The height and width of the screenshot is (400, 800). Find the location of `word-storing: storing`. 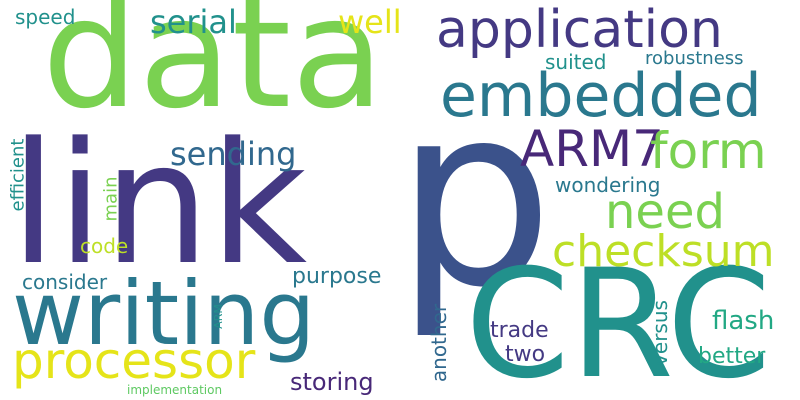

word-storing: storing is located at coordinates (332, 382).